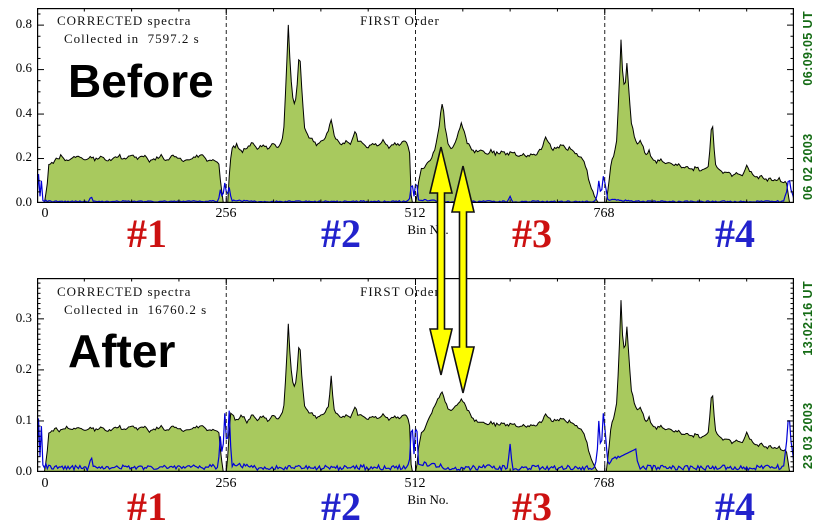  I want to click on y-tick-label: 0.1, so click(23, 419).